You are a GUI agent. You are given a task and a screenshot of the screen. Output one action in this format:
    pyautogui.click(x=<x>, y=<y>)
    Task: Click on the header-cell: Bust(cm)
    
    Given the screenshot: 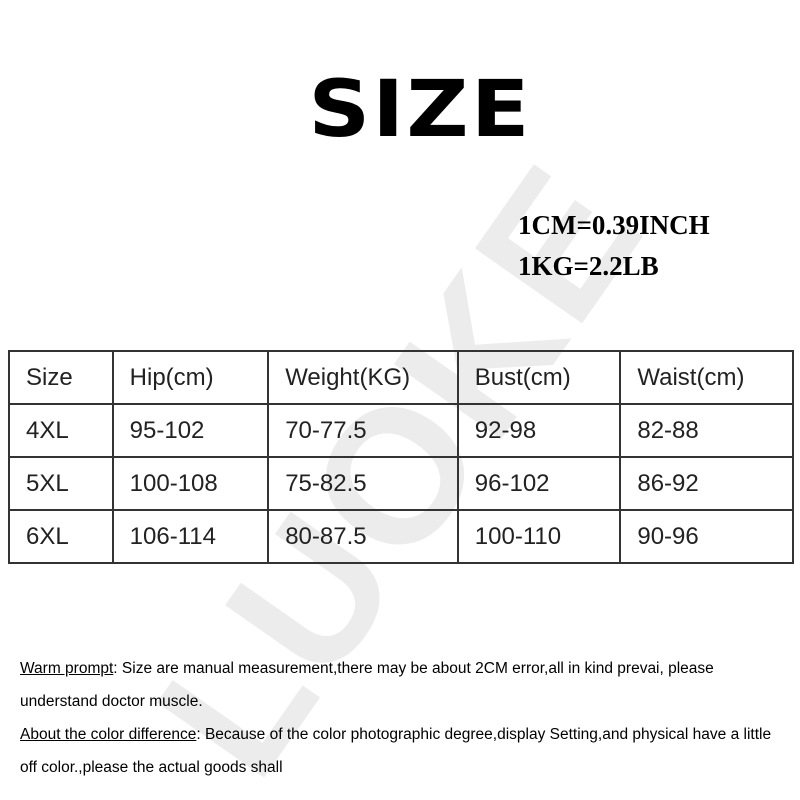 What is the action you would take?
    pyautogui.click(x=539, y=377)
    